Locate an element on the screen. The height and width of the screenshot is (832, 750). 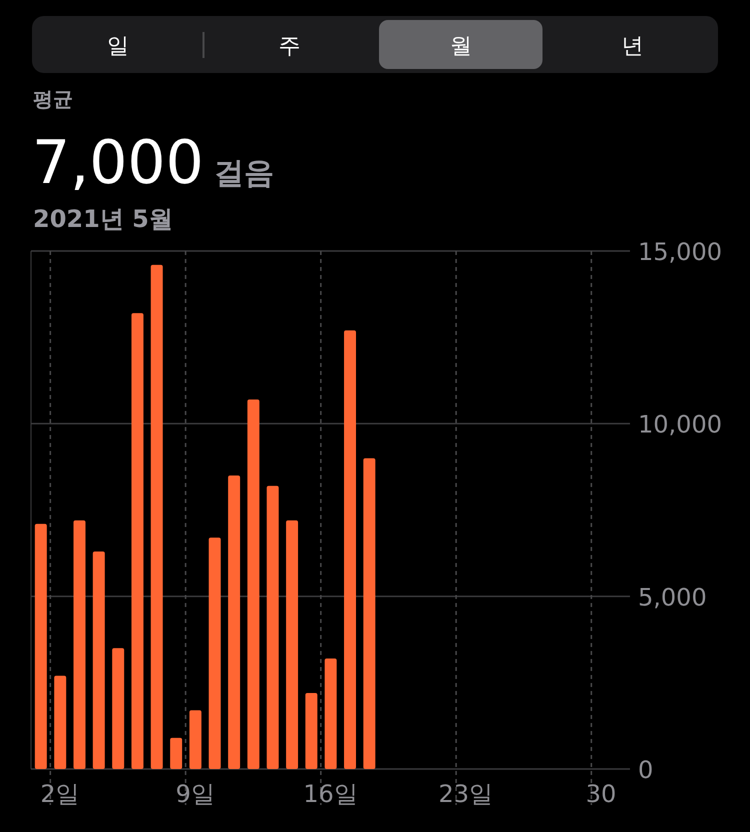
text: 주 is located at coordinates (289, 46).